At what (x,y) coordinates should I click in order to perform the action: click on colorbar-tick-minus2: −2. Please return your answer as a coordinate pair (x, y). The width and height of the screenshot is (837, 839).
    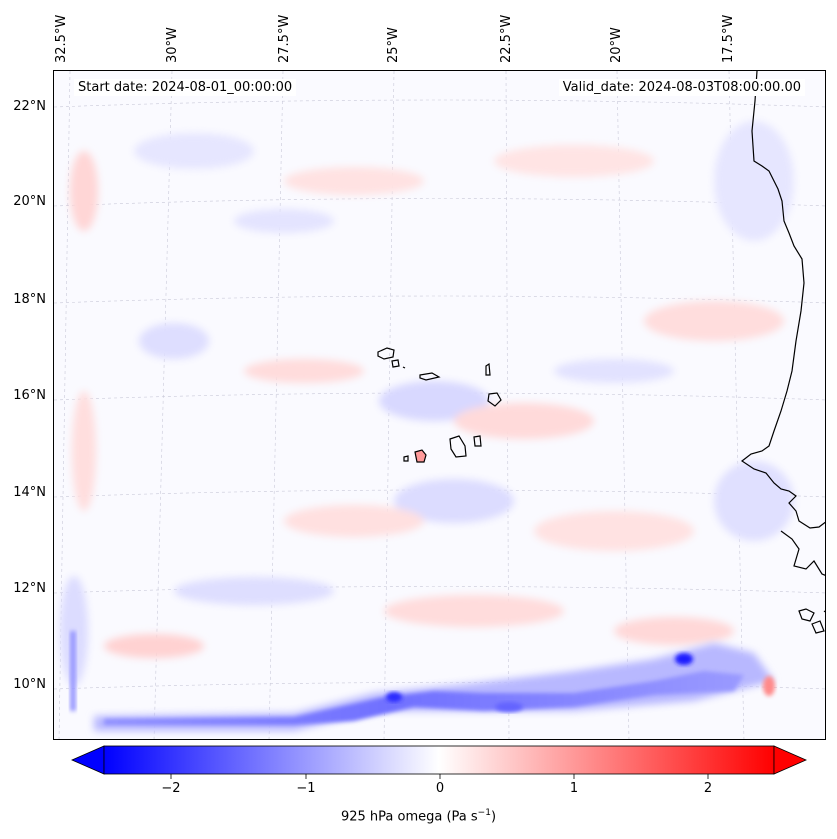
    Looking at the image, I should click on (171, 788).